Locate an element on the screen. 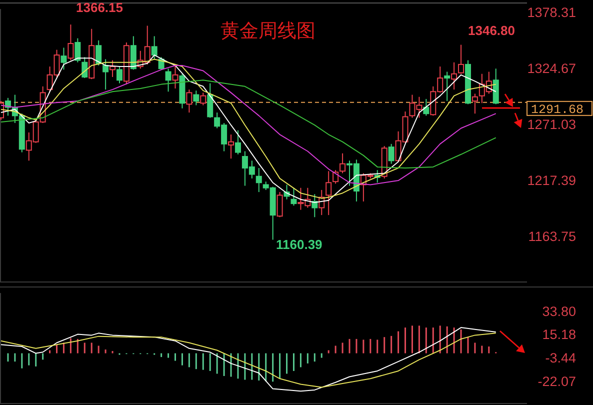 The image size is (593, 405). y-tick-label: 1217.39 is located at coordinates (551, 180).